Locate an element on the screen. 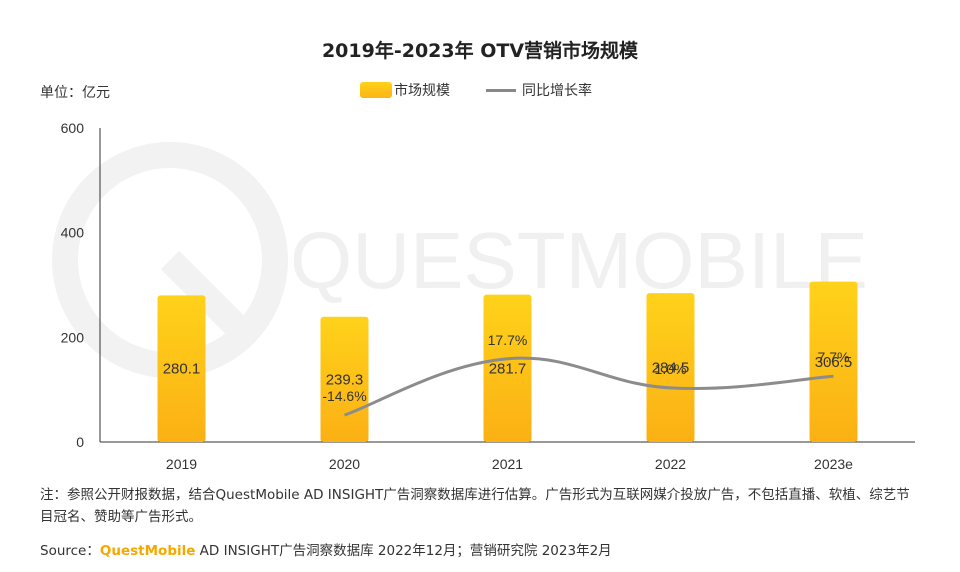 Image resolution: width=960 pixels, height=572 pixels. bar-value-label: 239.3 is located at coordinates (345, 379).